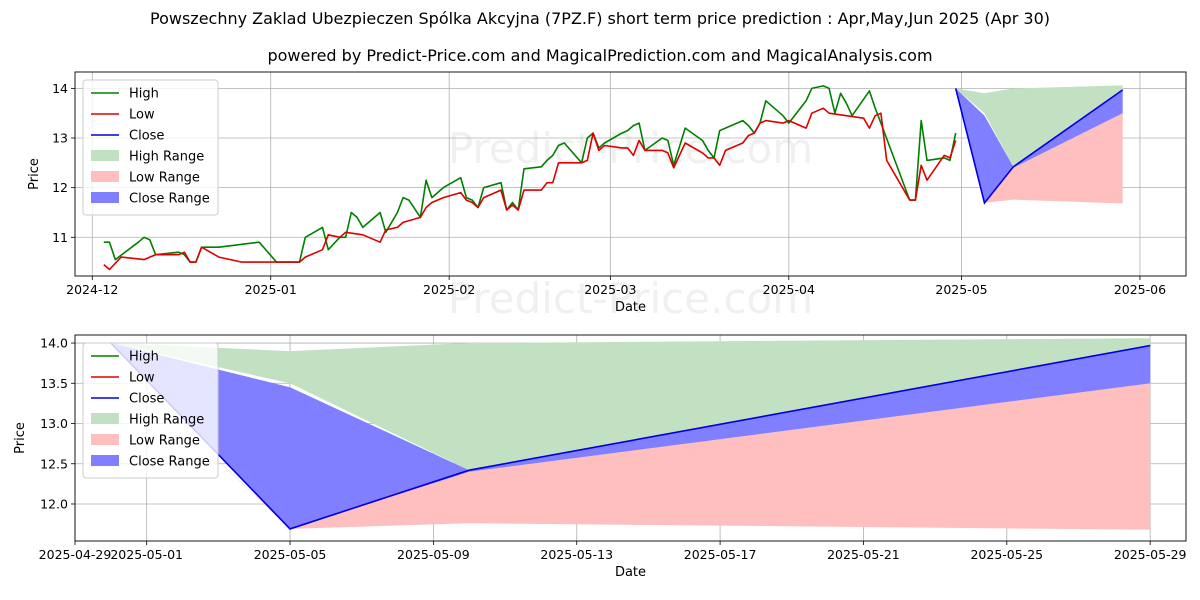 This screenshot has width=1200, height=600. Describe the element at coordinates (60, 187) in the screenshot. I see `y-tick-label: 12` at that location.